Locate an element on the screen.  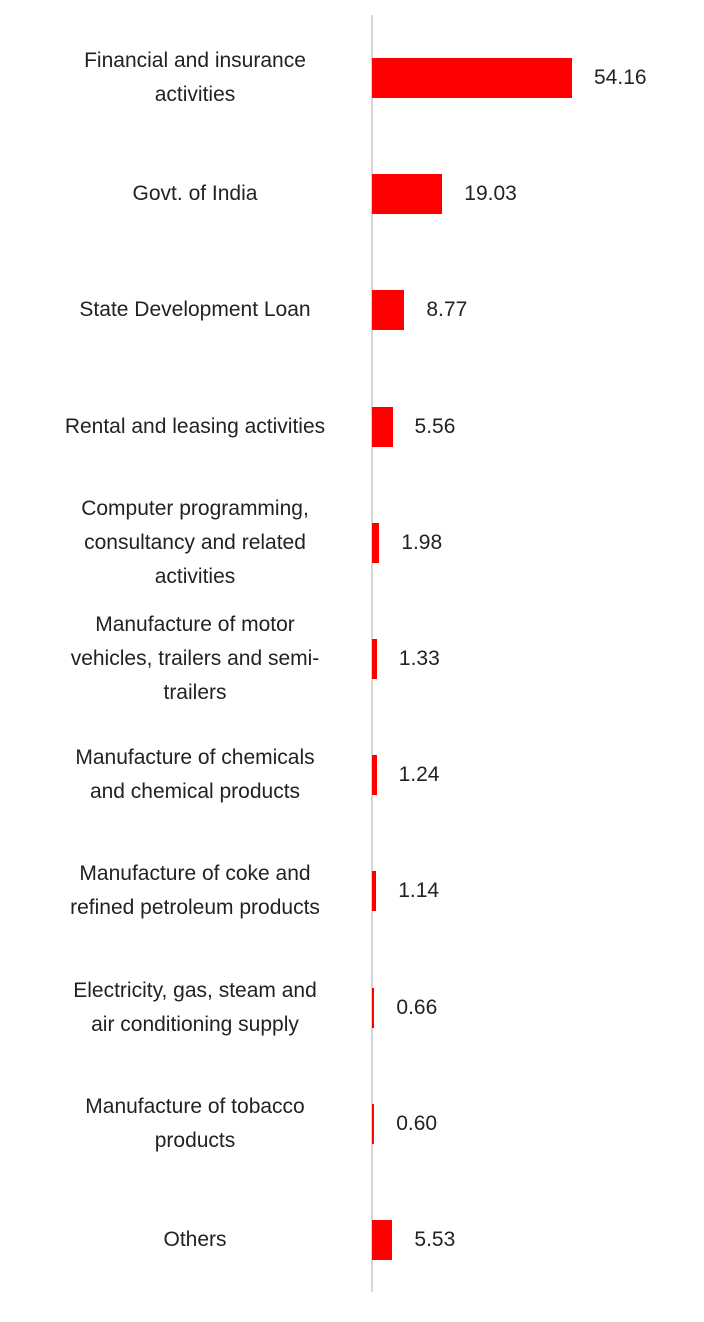
value-label: 8.77 is located at coordinates (447, 310).